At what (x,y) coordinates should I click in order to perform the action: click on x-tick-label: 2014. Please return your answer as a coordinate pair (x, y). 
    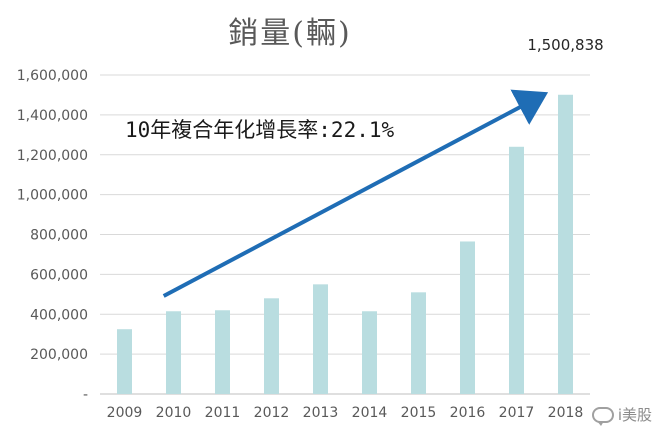
    Looking at the image, I should click on (370, 413).